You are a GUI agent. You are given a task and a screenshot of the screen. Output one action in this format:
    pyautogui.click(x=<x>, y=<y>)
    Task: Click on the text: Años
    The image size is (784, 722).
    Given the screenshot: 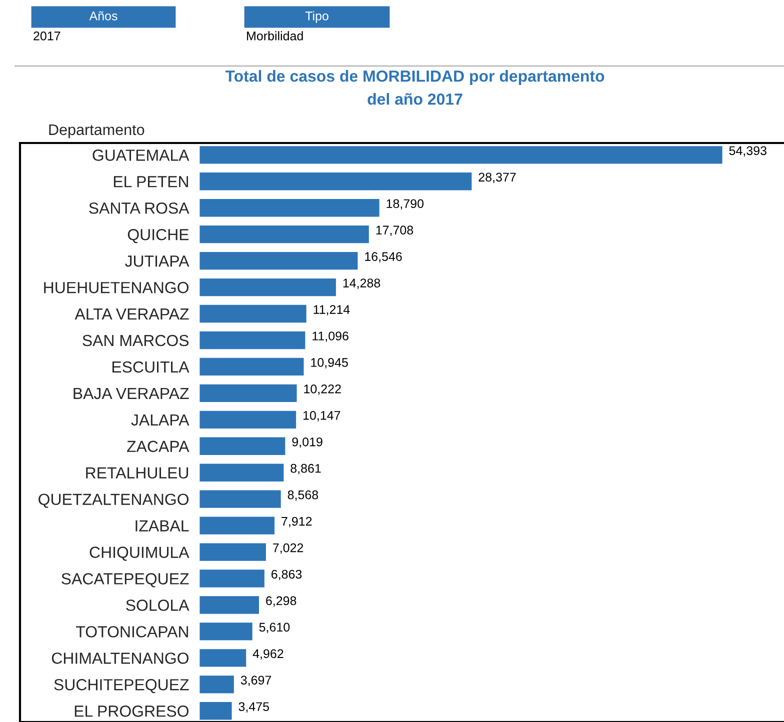 What is the action you would take?
    pyautogui.click(x=103, y=15)
    